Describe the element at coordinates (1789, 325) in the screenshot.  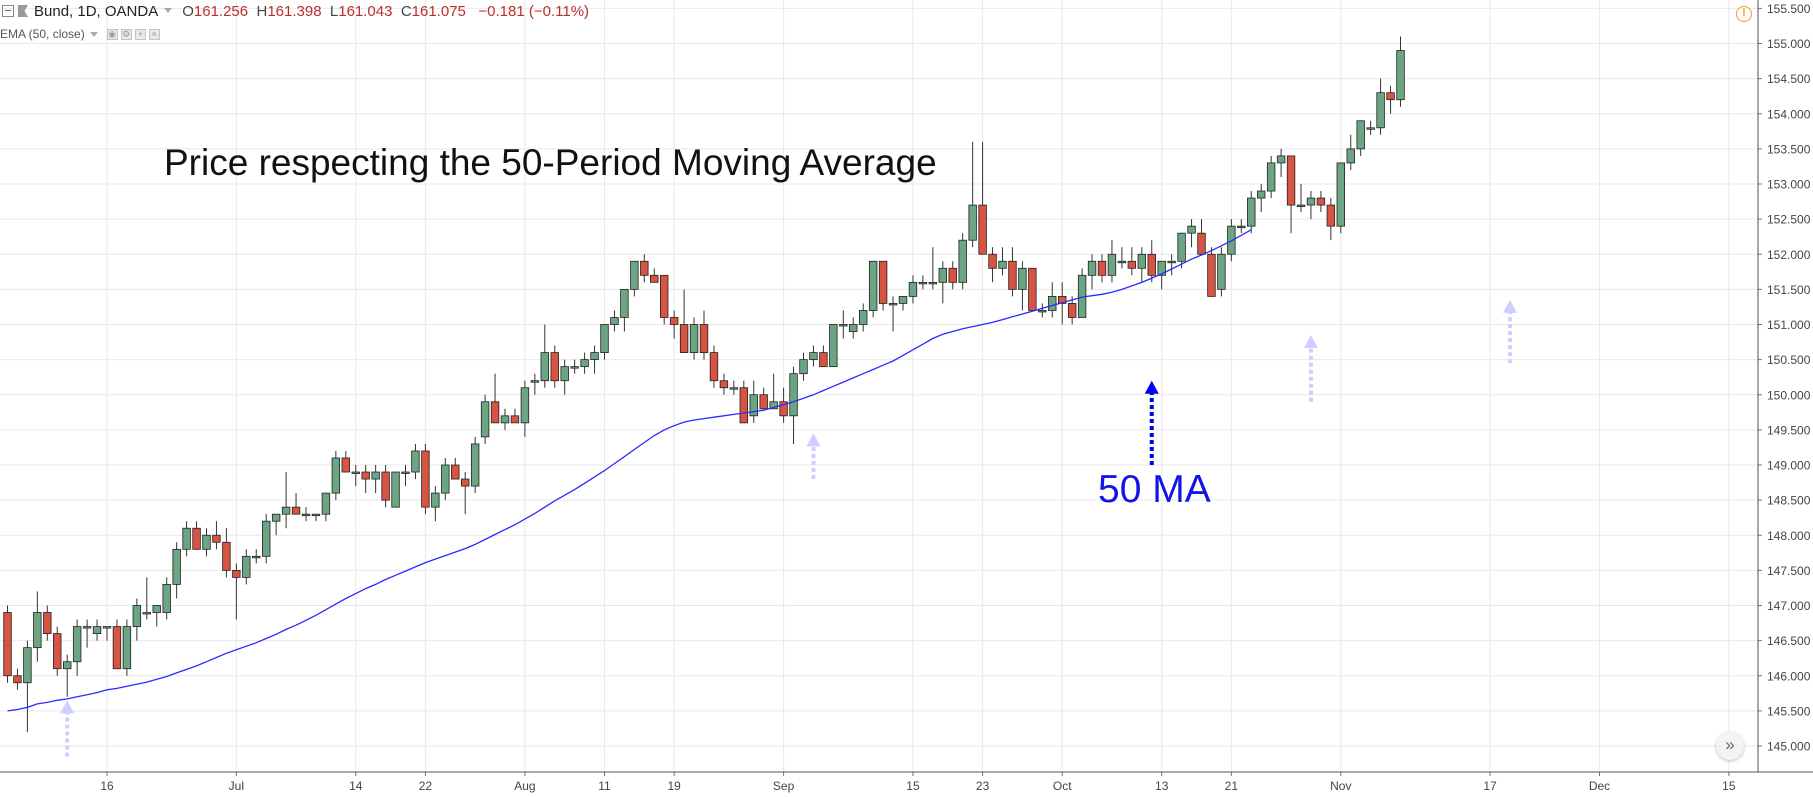
I see `y-tick-label: 151.000` at that location.